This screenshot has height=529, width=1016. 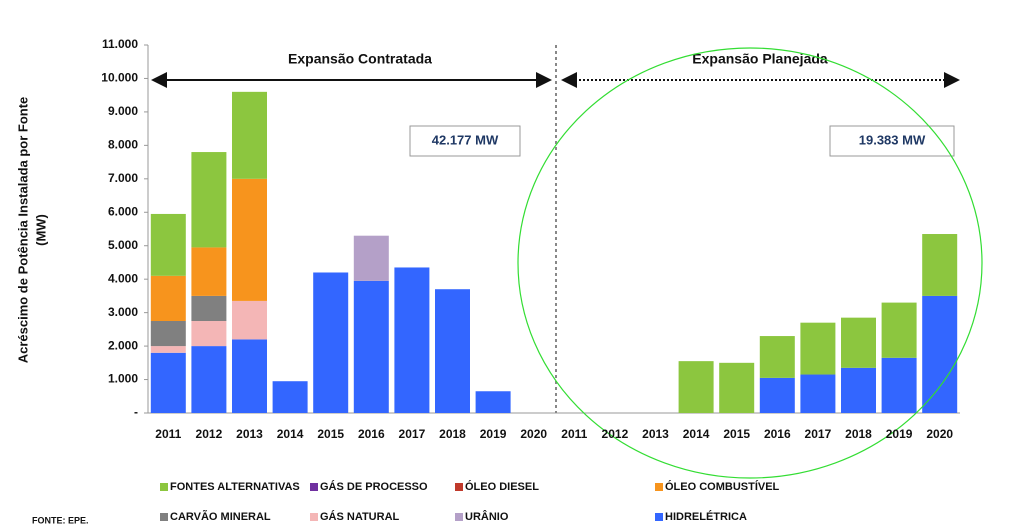 What do you see at coordinates (123, 379) in the screenshot?
I see `y-tick-label: 1.000` at bounding box center [123, 379].